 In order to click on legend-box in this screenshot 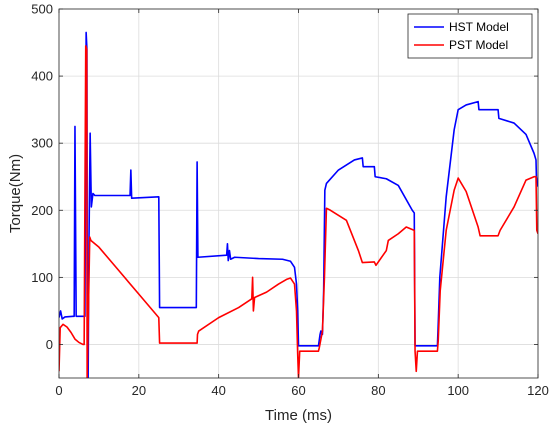, I will do `click(470, 36)`.